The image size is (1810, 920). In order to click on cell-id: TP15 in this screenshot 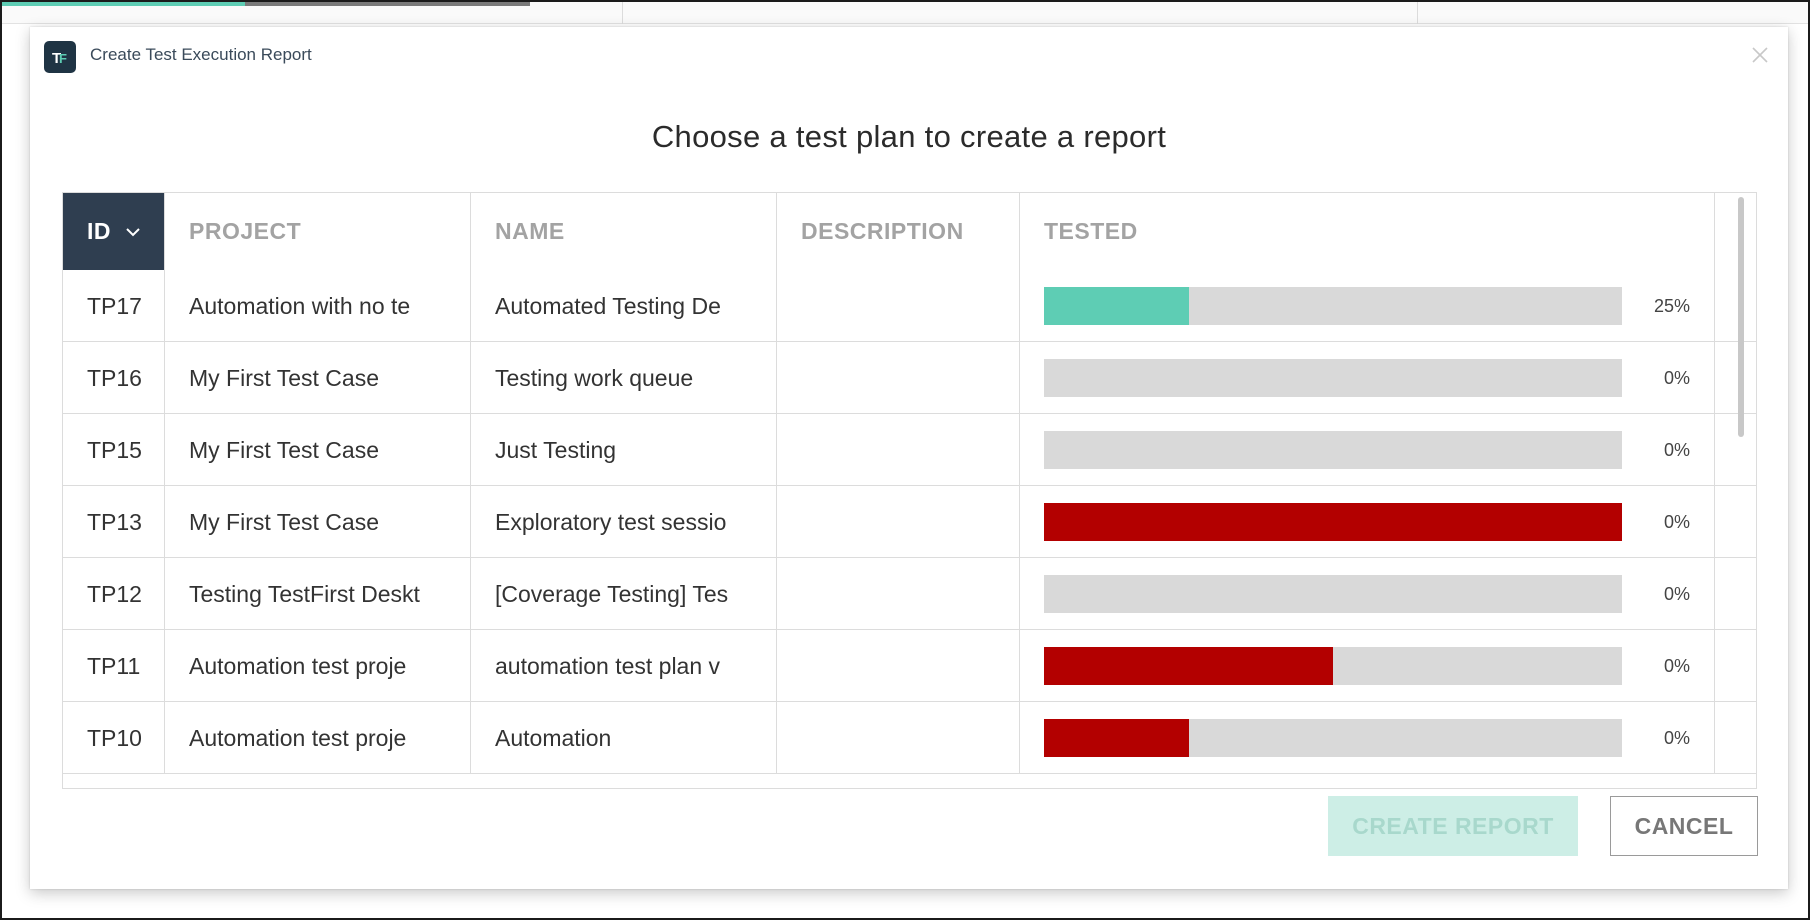, I will do `click(114, 450)`.